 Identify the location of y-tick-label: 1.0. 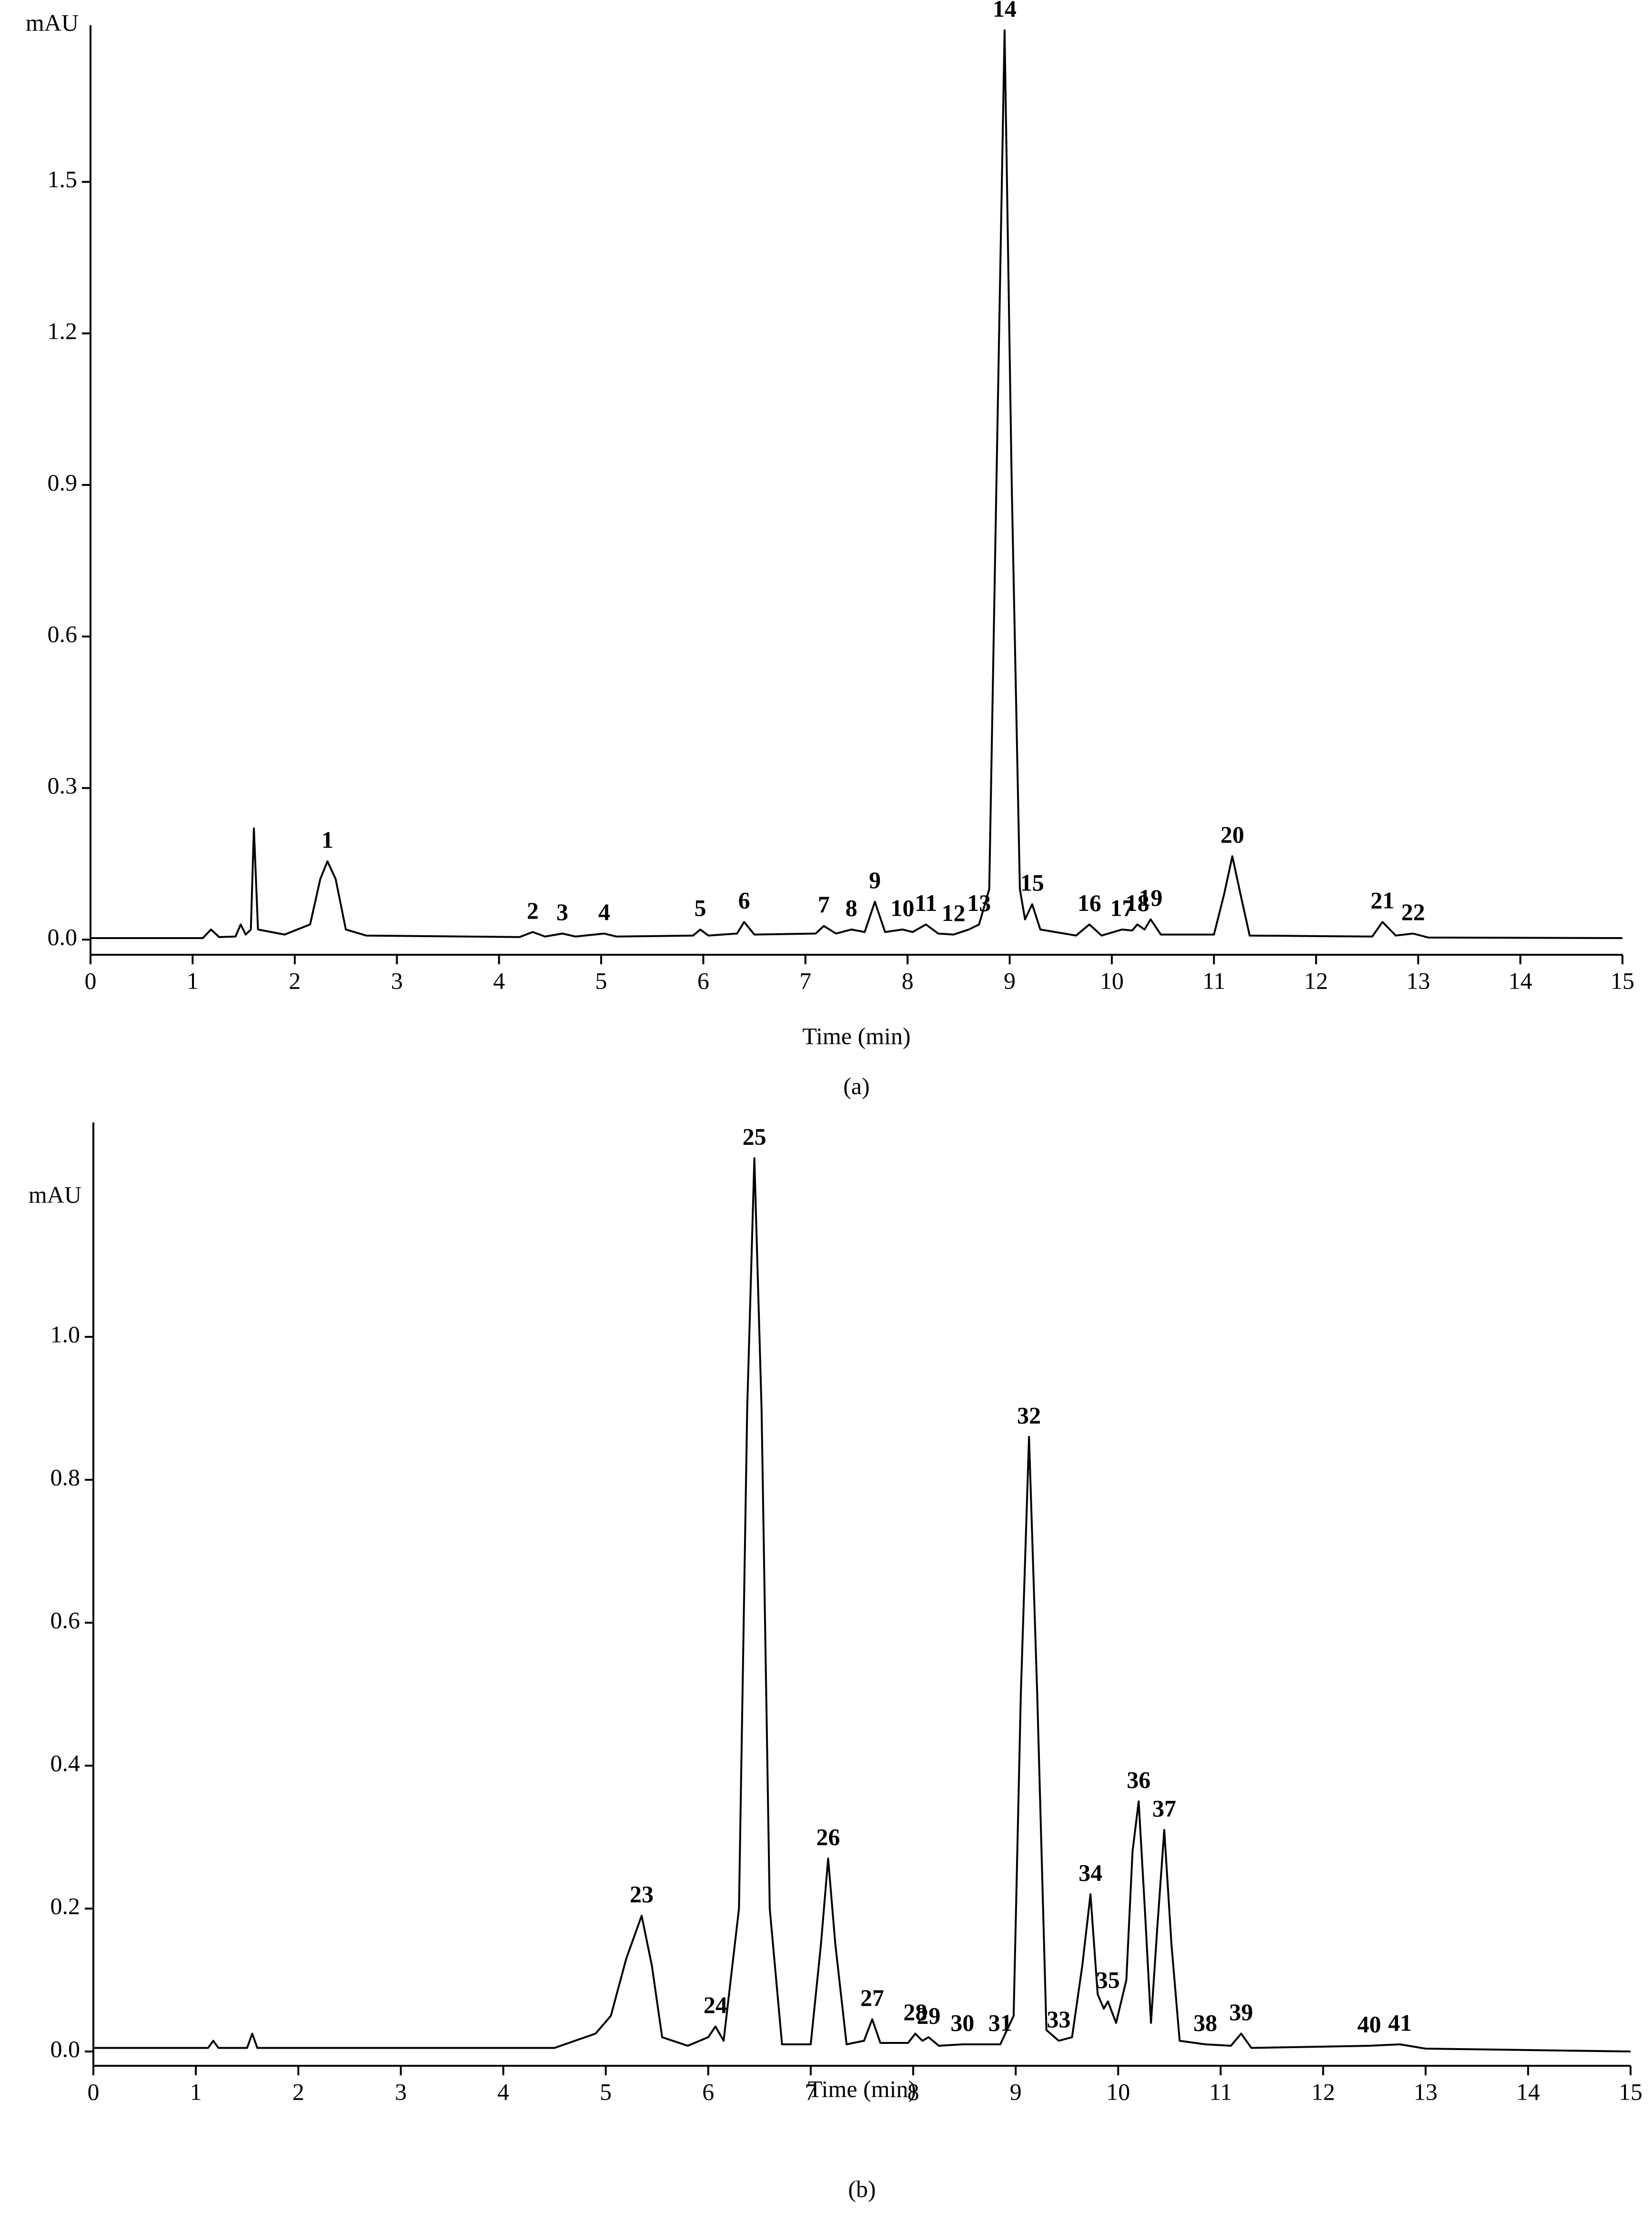
(65, 1334).